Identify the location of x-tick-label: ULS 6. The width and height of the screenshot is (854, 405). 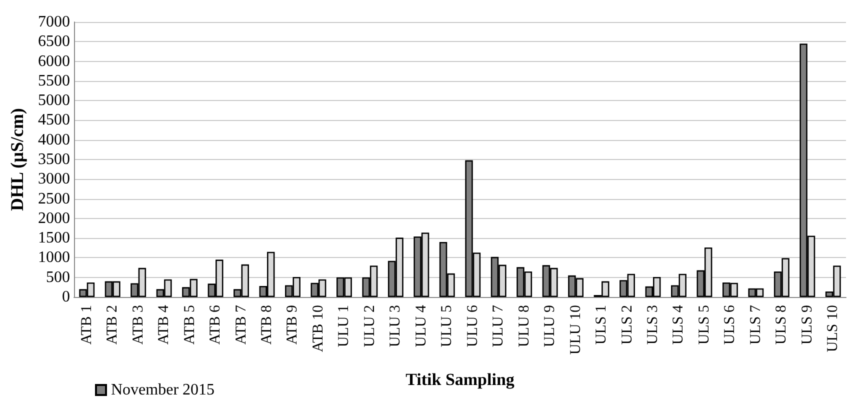
(730, 324).